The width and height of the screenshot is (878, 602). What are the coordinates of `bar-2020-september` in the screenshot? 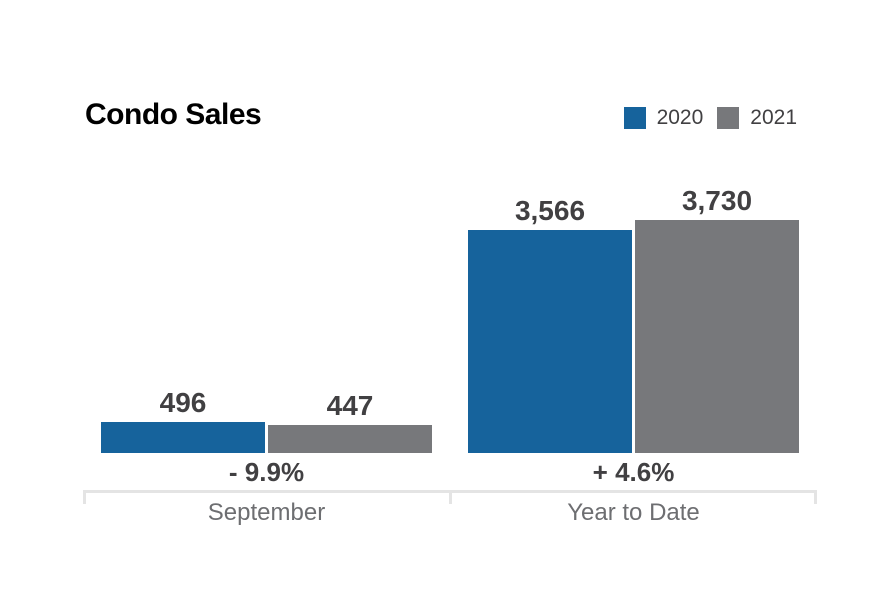 It's located at (183, 437).